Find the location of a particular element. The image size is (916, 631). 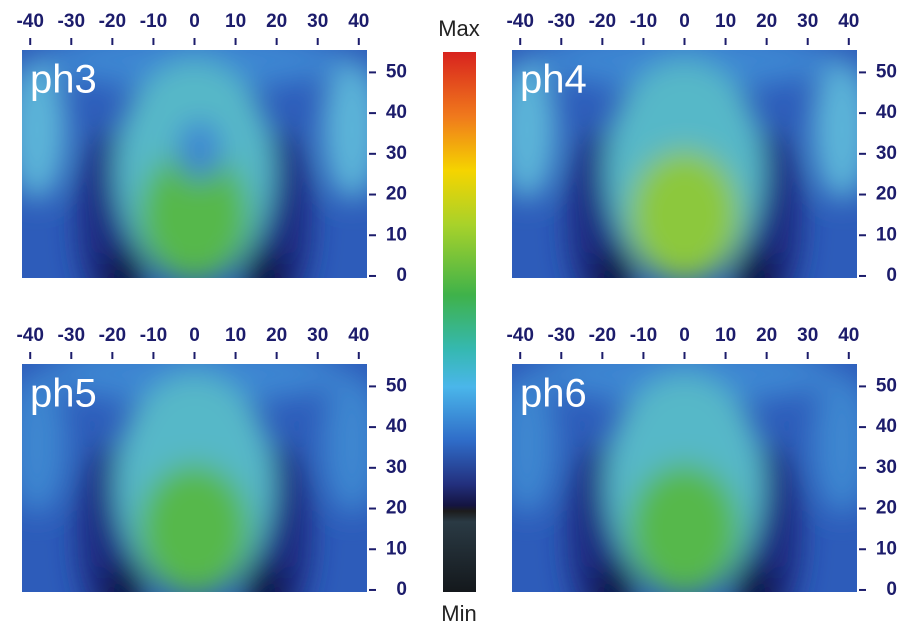

colorbar-min: Min is located at coordinates (458, 613).